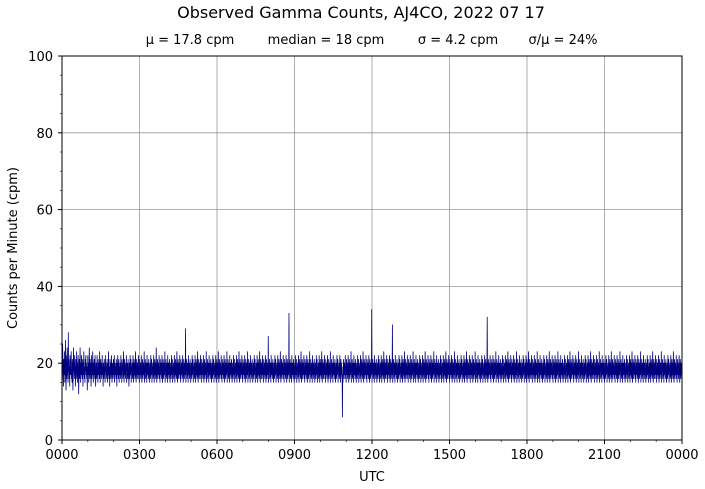  Describe the element at coordinates (13, 248) in the screenshot. I see `y-axis-label: Counts per Minute (cpm)` at that location.